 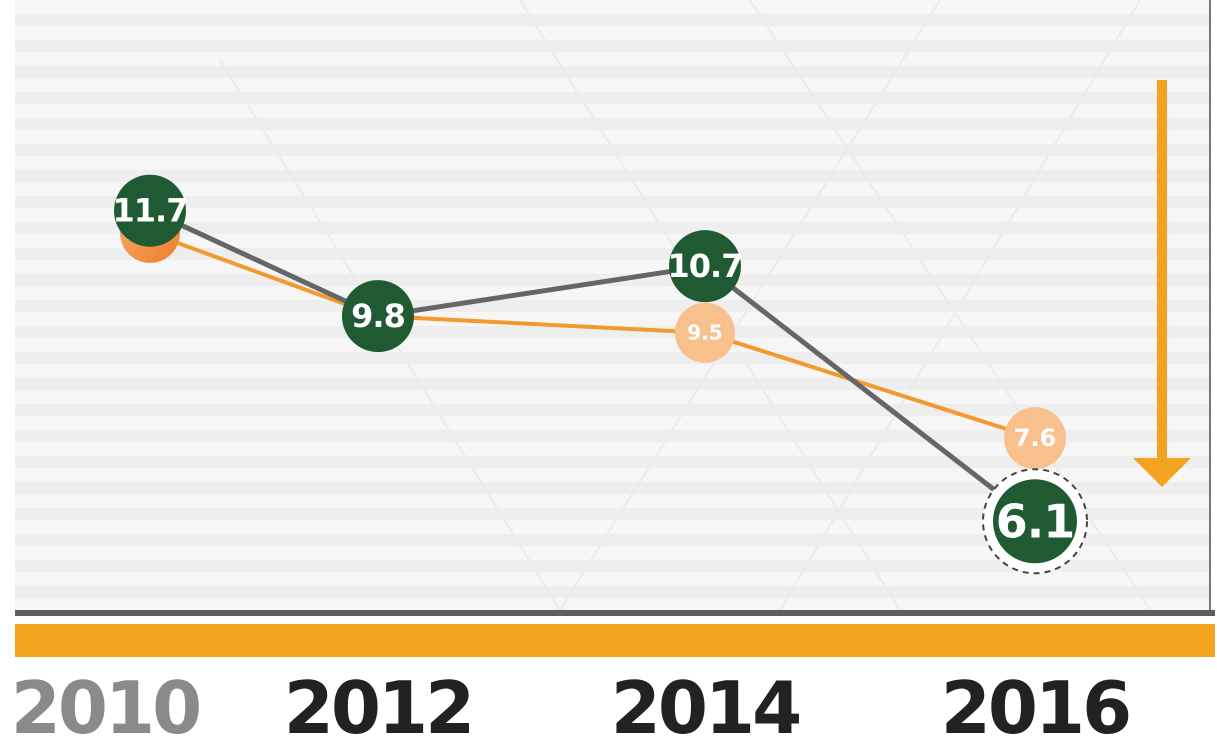 I want to click on data-label-green: 6.1, so click(x=1035, y=521).